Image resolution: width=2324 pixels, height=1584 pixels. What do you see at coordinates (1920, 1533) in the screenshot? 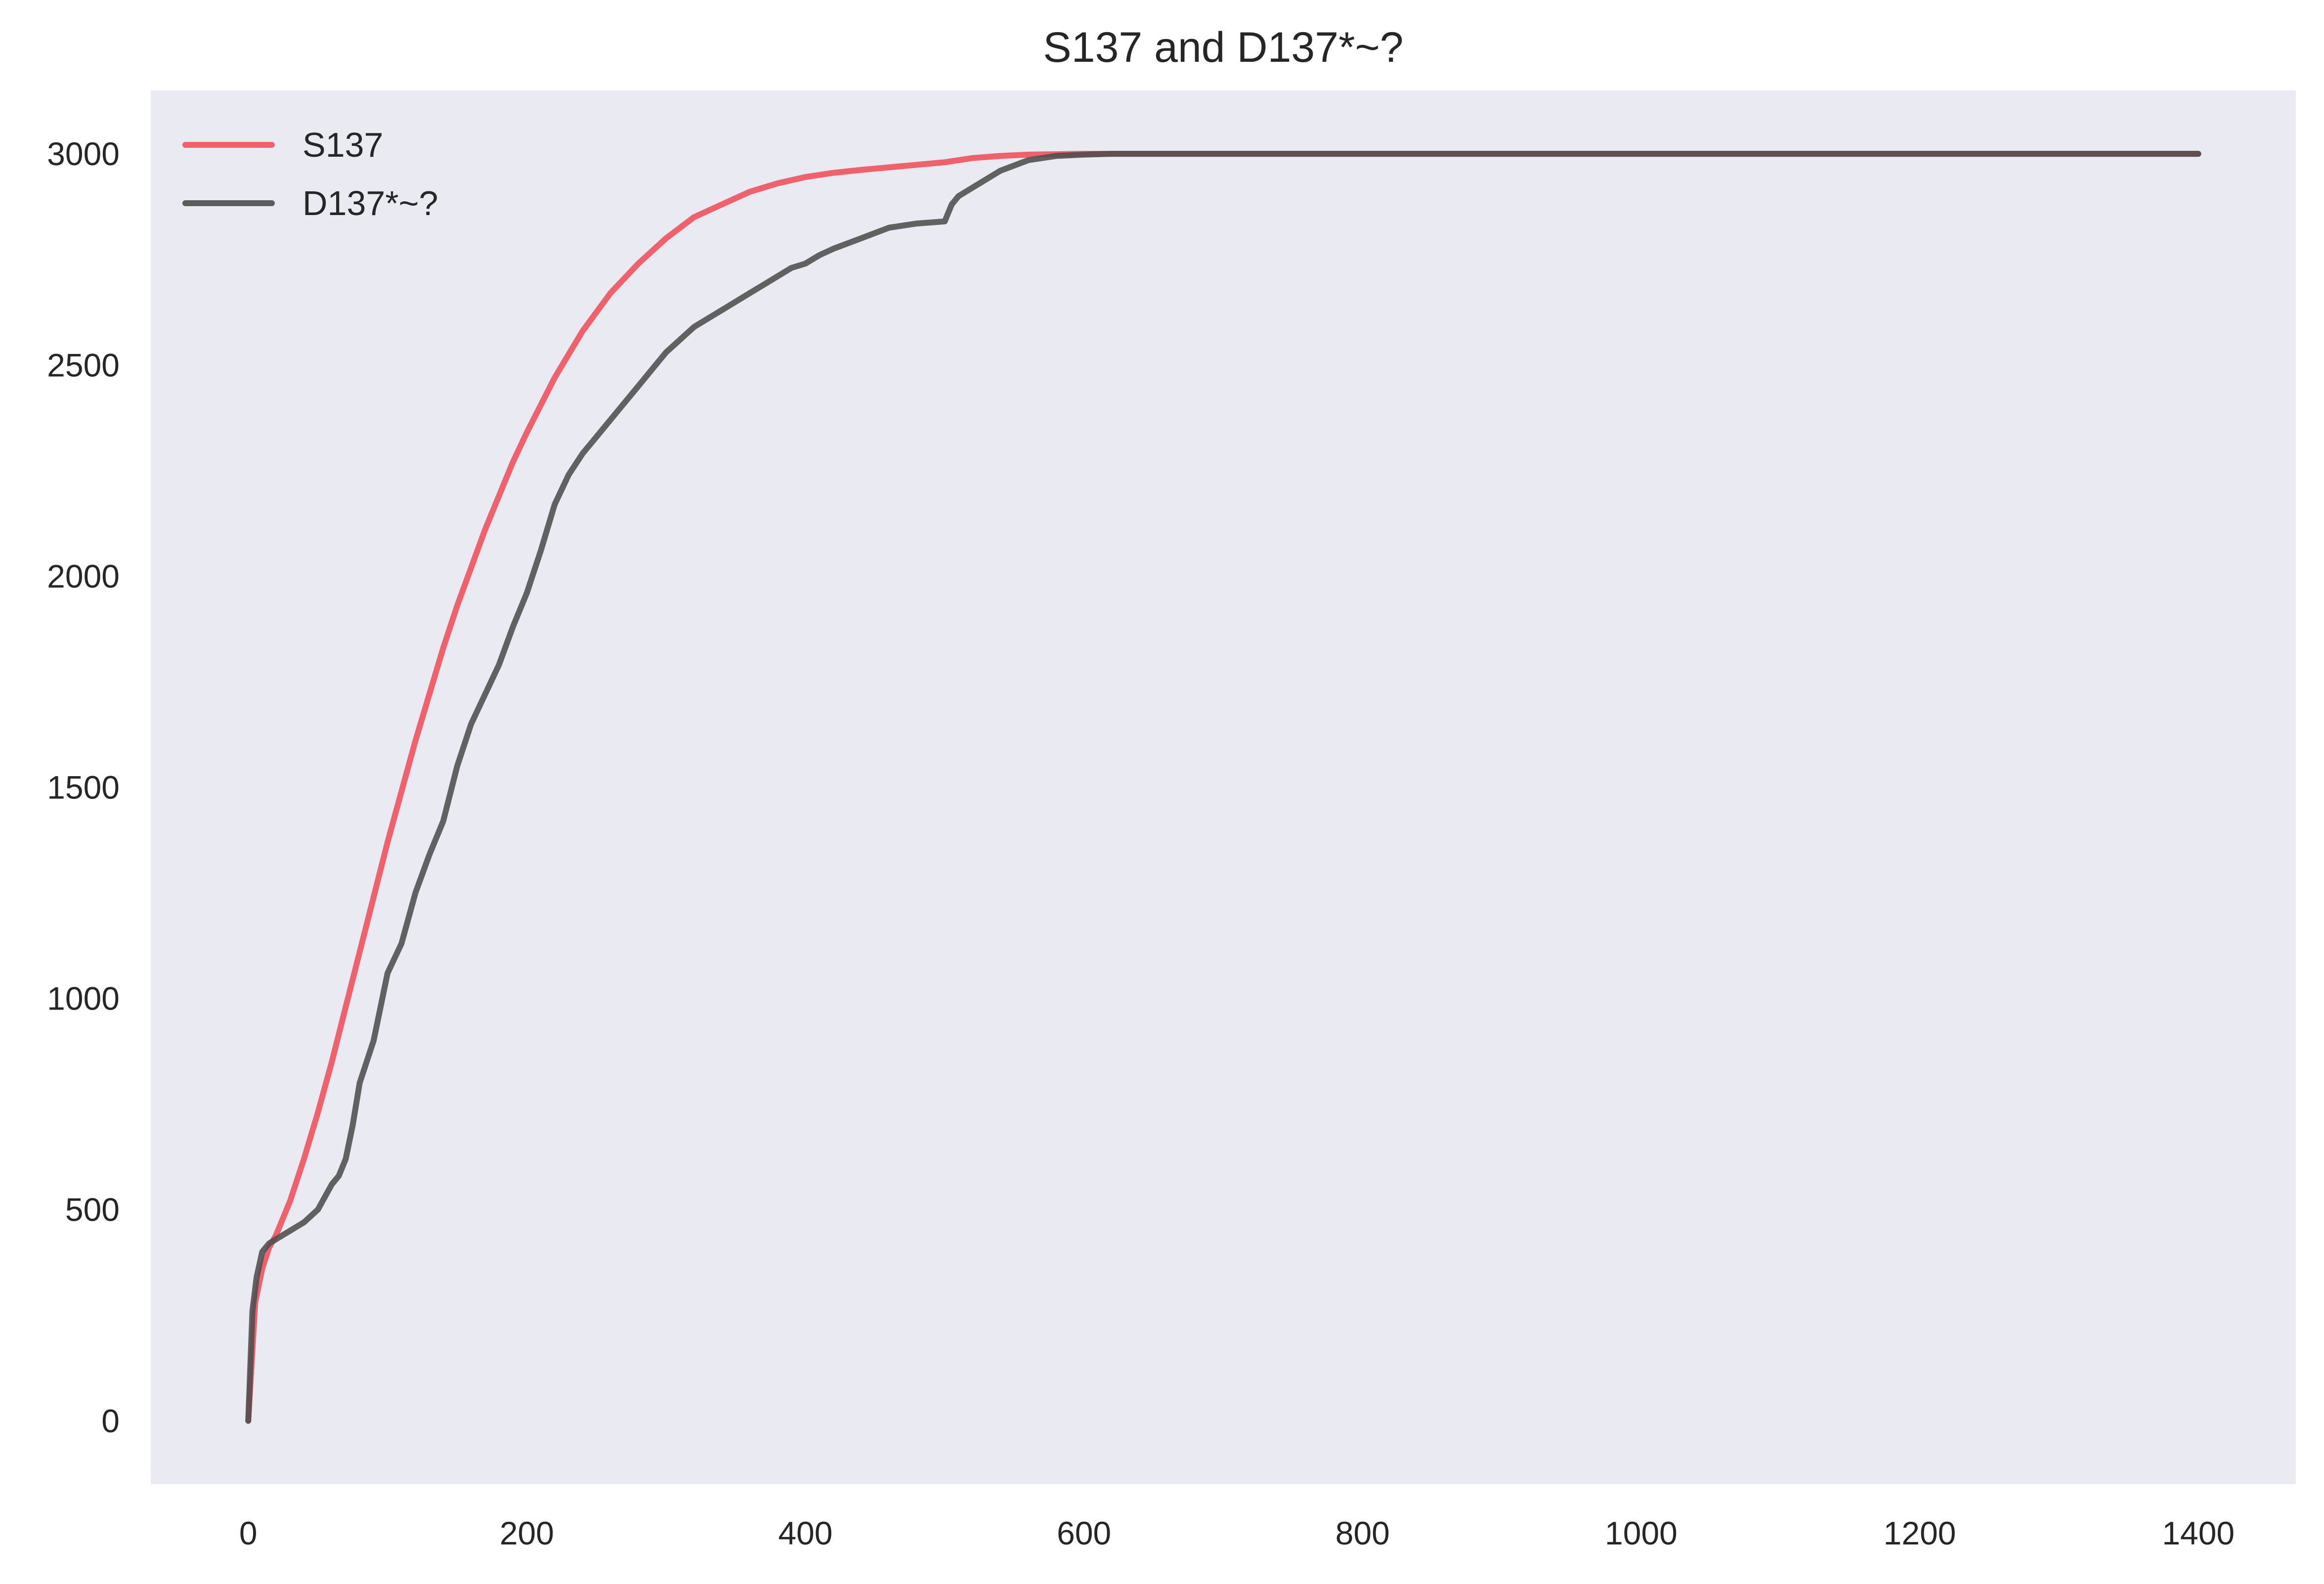
I see `x-tick-label: 1200` at bounding box center [1920, 1533].